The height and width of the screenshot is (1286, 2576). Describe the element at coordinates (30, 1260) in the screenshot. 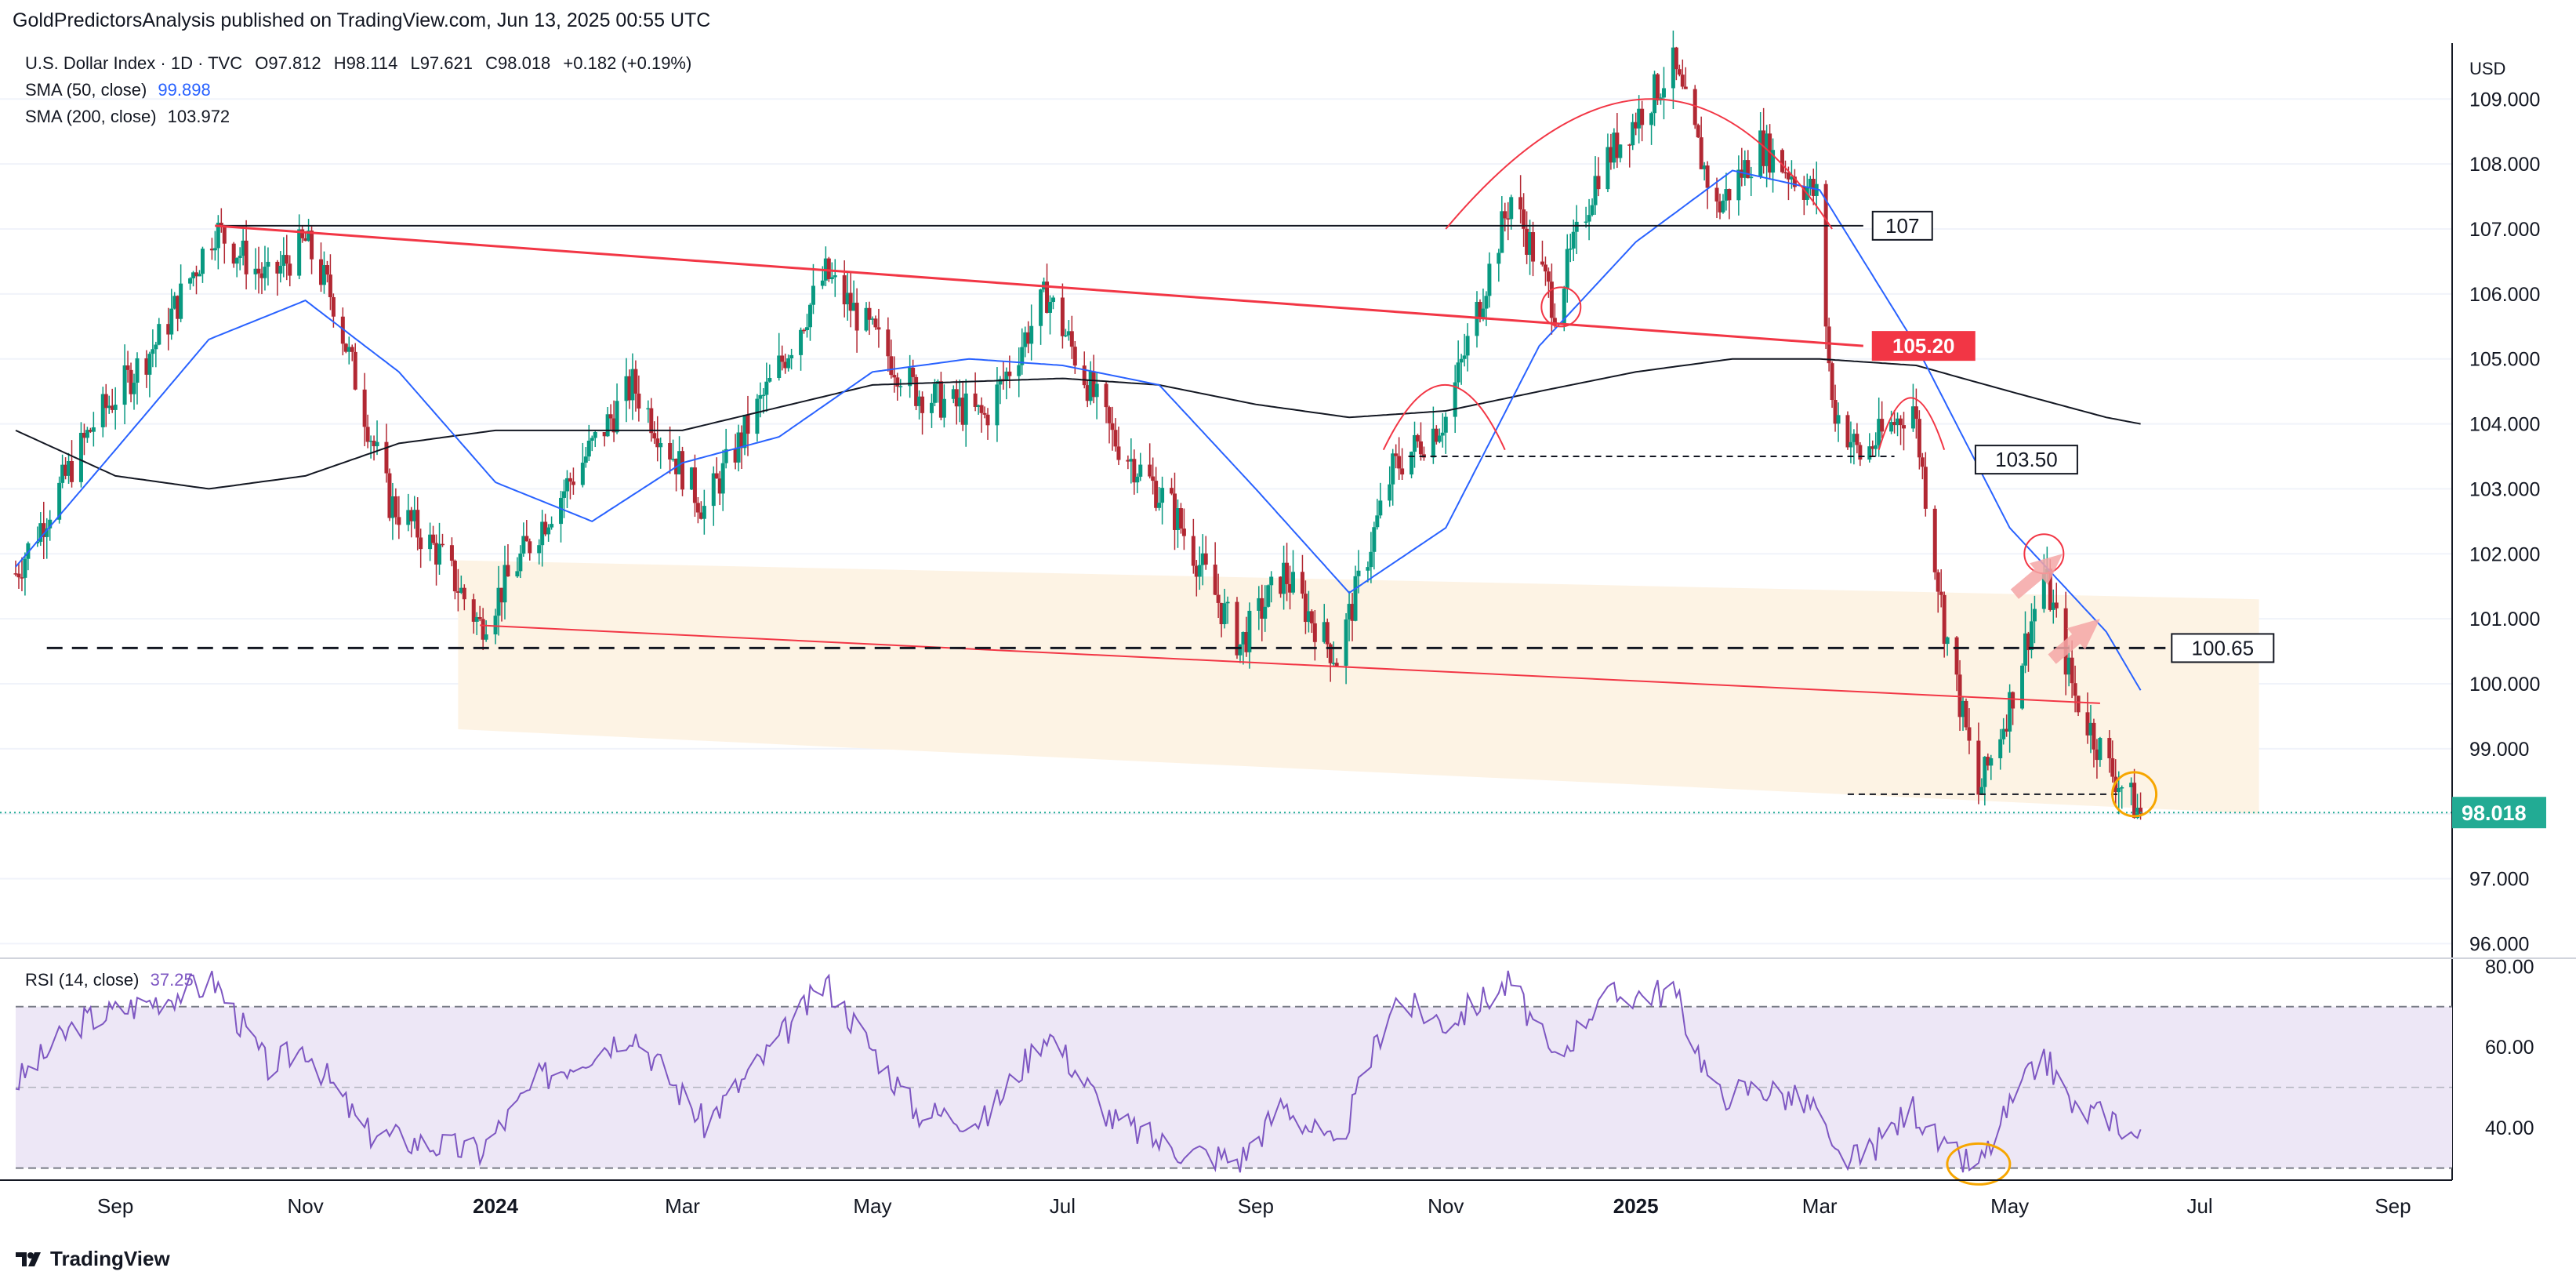

I see `tradingview-logo-icon` at that location.